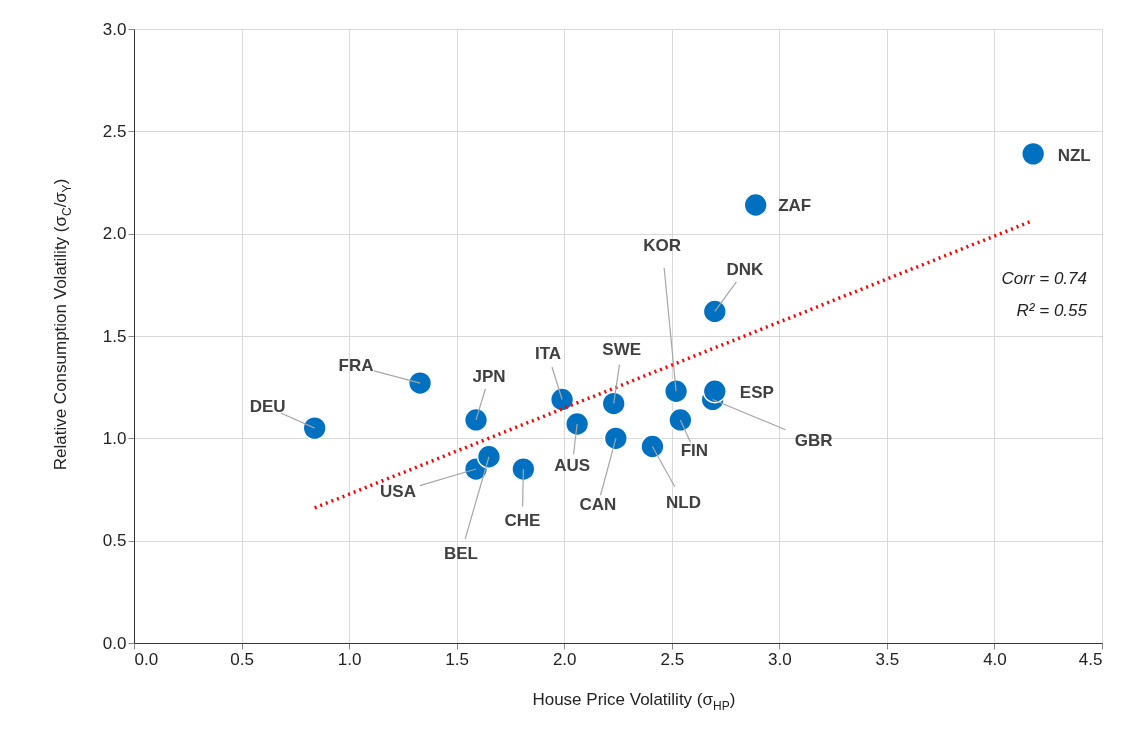  Describe the element at coordinates (548, 354) in the screenshot. I see `annotation: ITA` at that location.